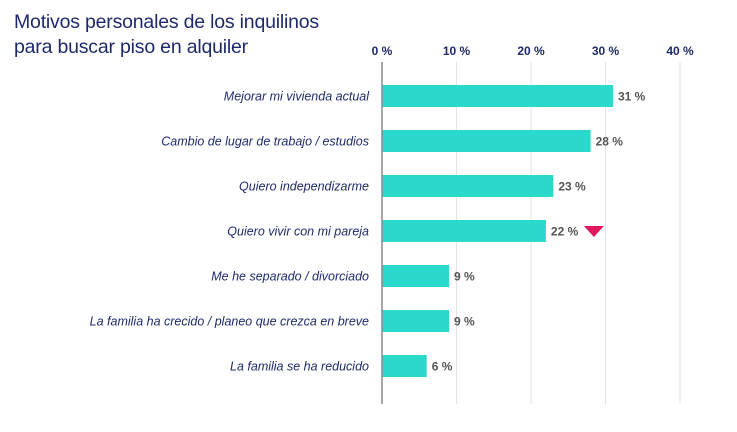 This screenshot has height=432, width=737. What do you see at coordinates (680, 51) in the screenshot?
I see `x-tick-label: 40 %` at bounding box center [680, 51].